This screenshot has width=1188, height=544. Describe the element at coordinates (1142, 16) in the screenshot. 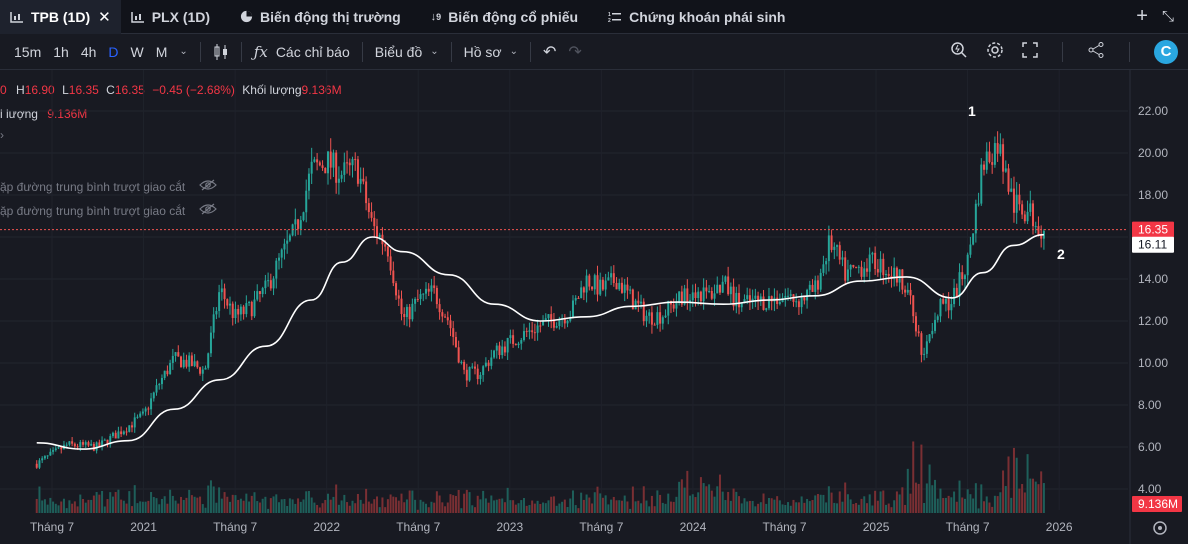

I see `plus-icon: +` at that location.